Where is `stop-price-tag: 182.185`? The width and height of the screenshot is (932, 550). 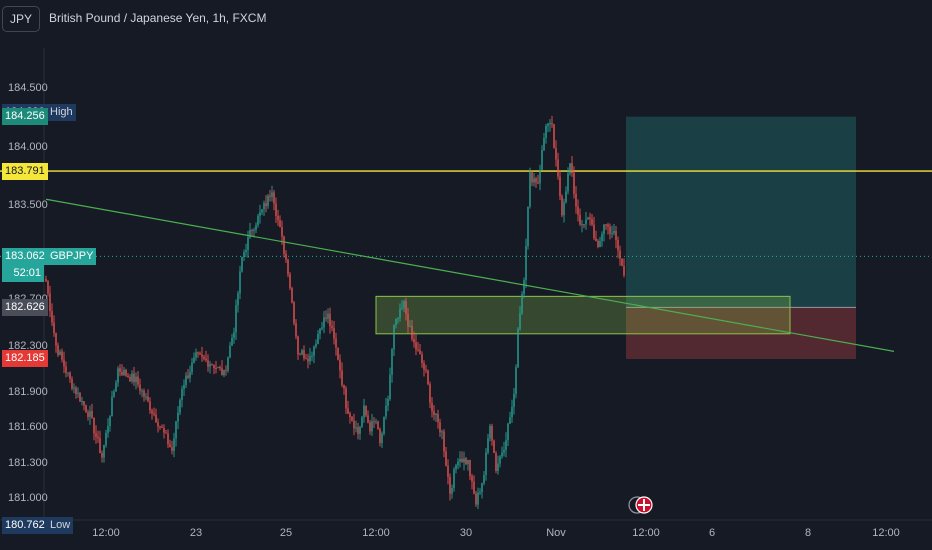 stop-price-tag: 182.185 is located at coordinates (25, 359).